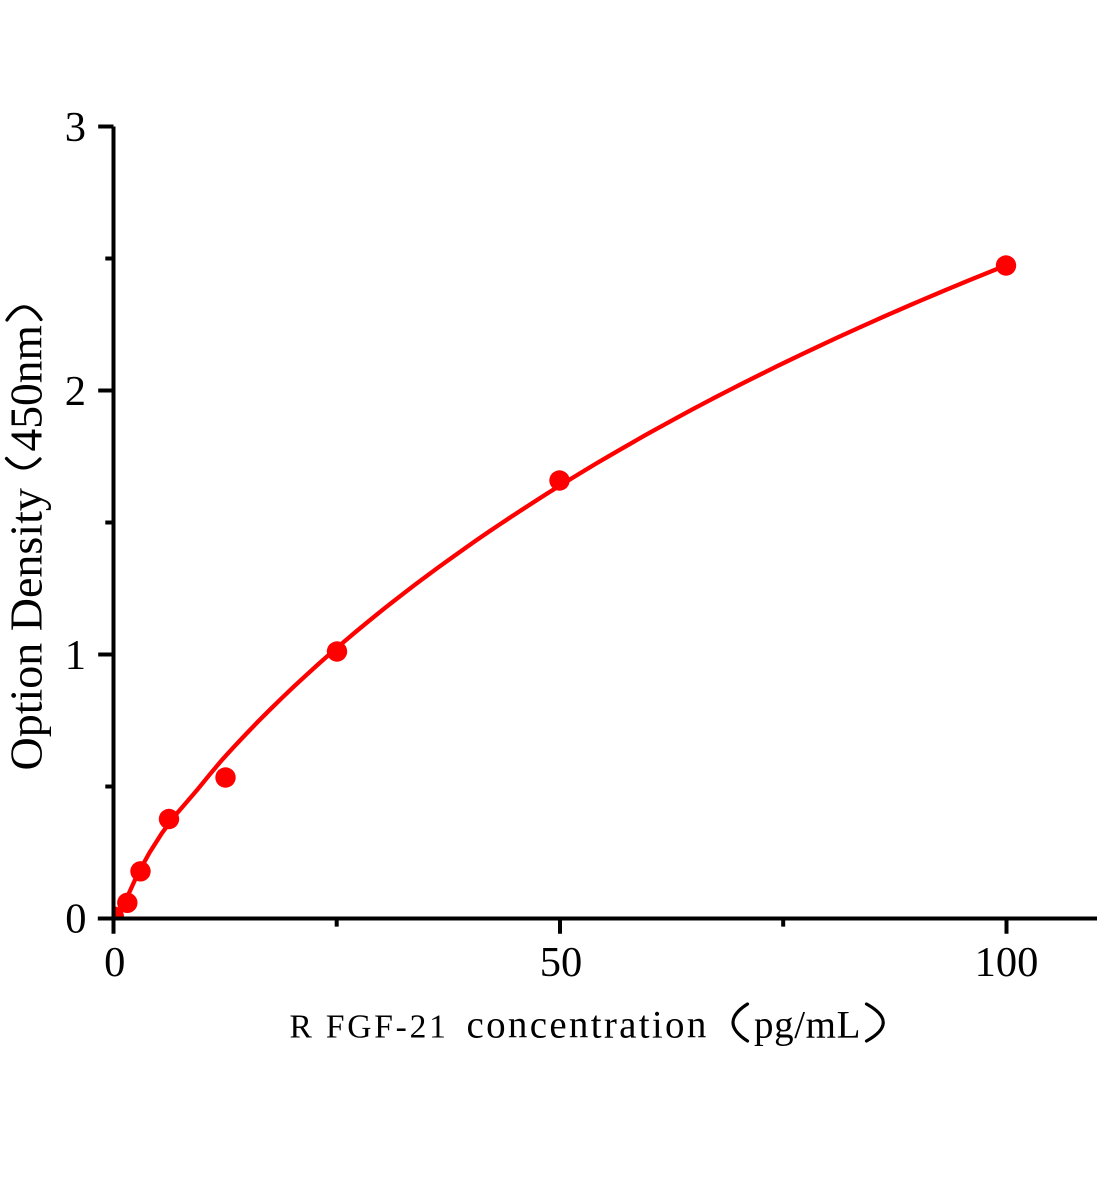 The height and width of the screenshot is (1200, 1104). Describe the element at coordinates (26, 629) in the screenshot. I see `svg-text: Option Density` at that location.